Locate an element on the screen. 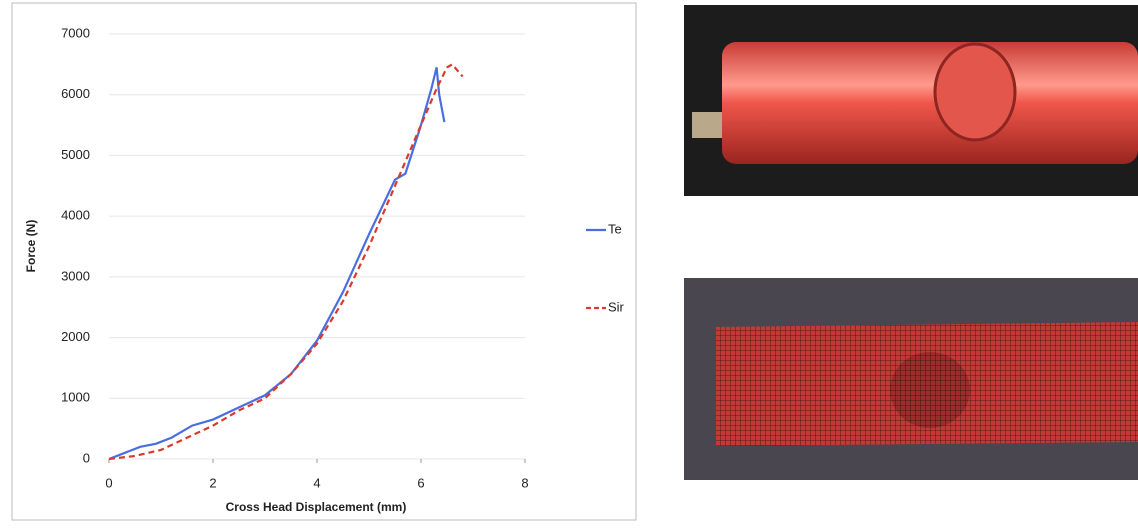  y-tick-label: 5000 is located at coordinates (75, 154).